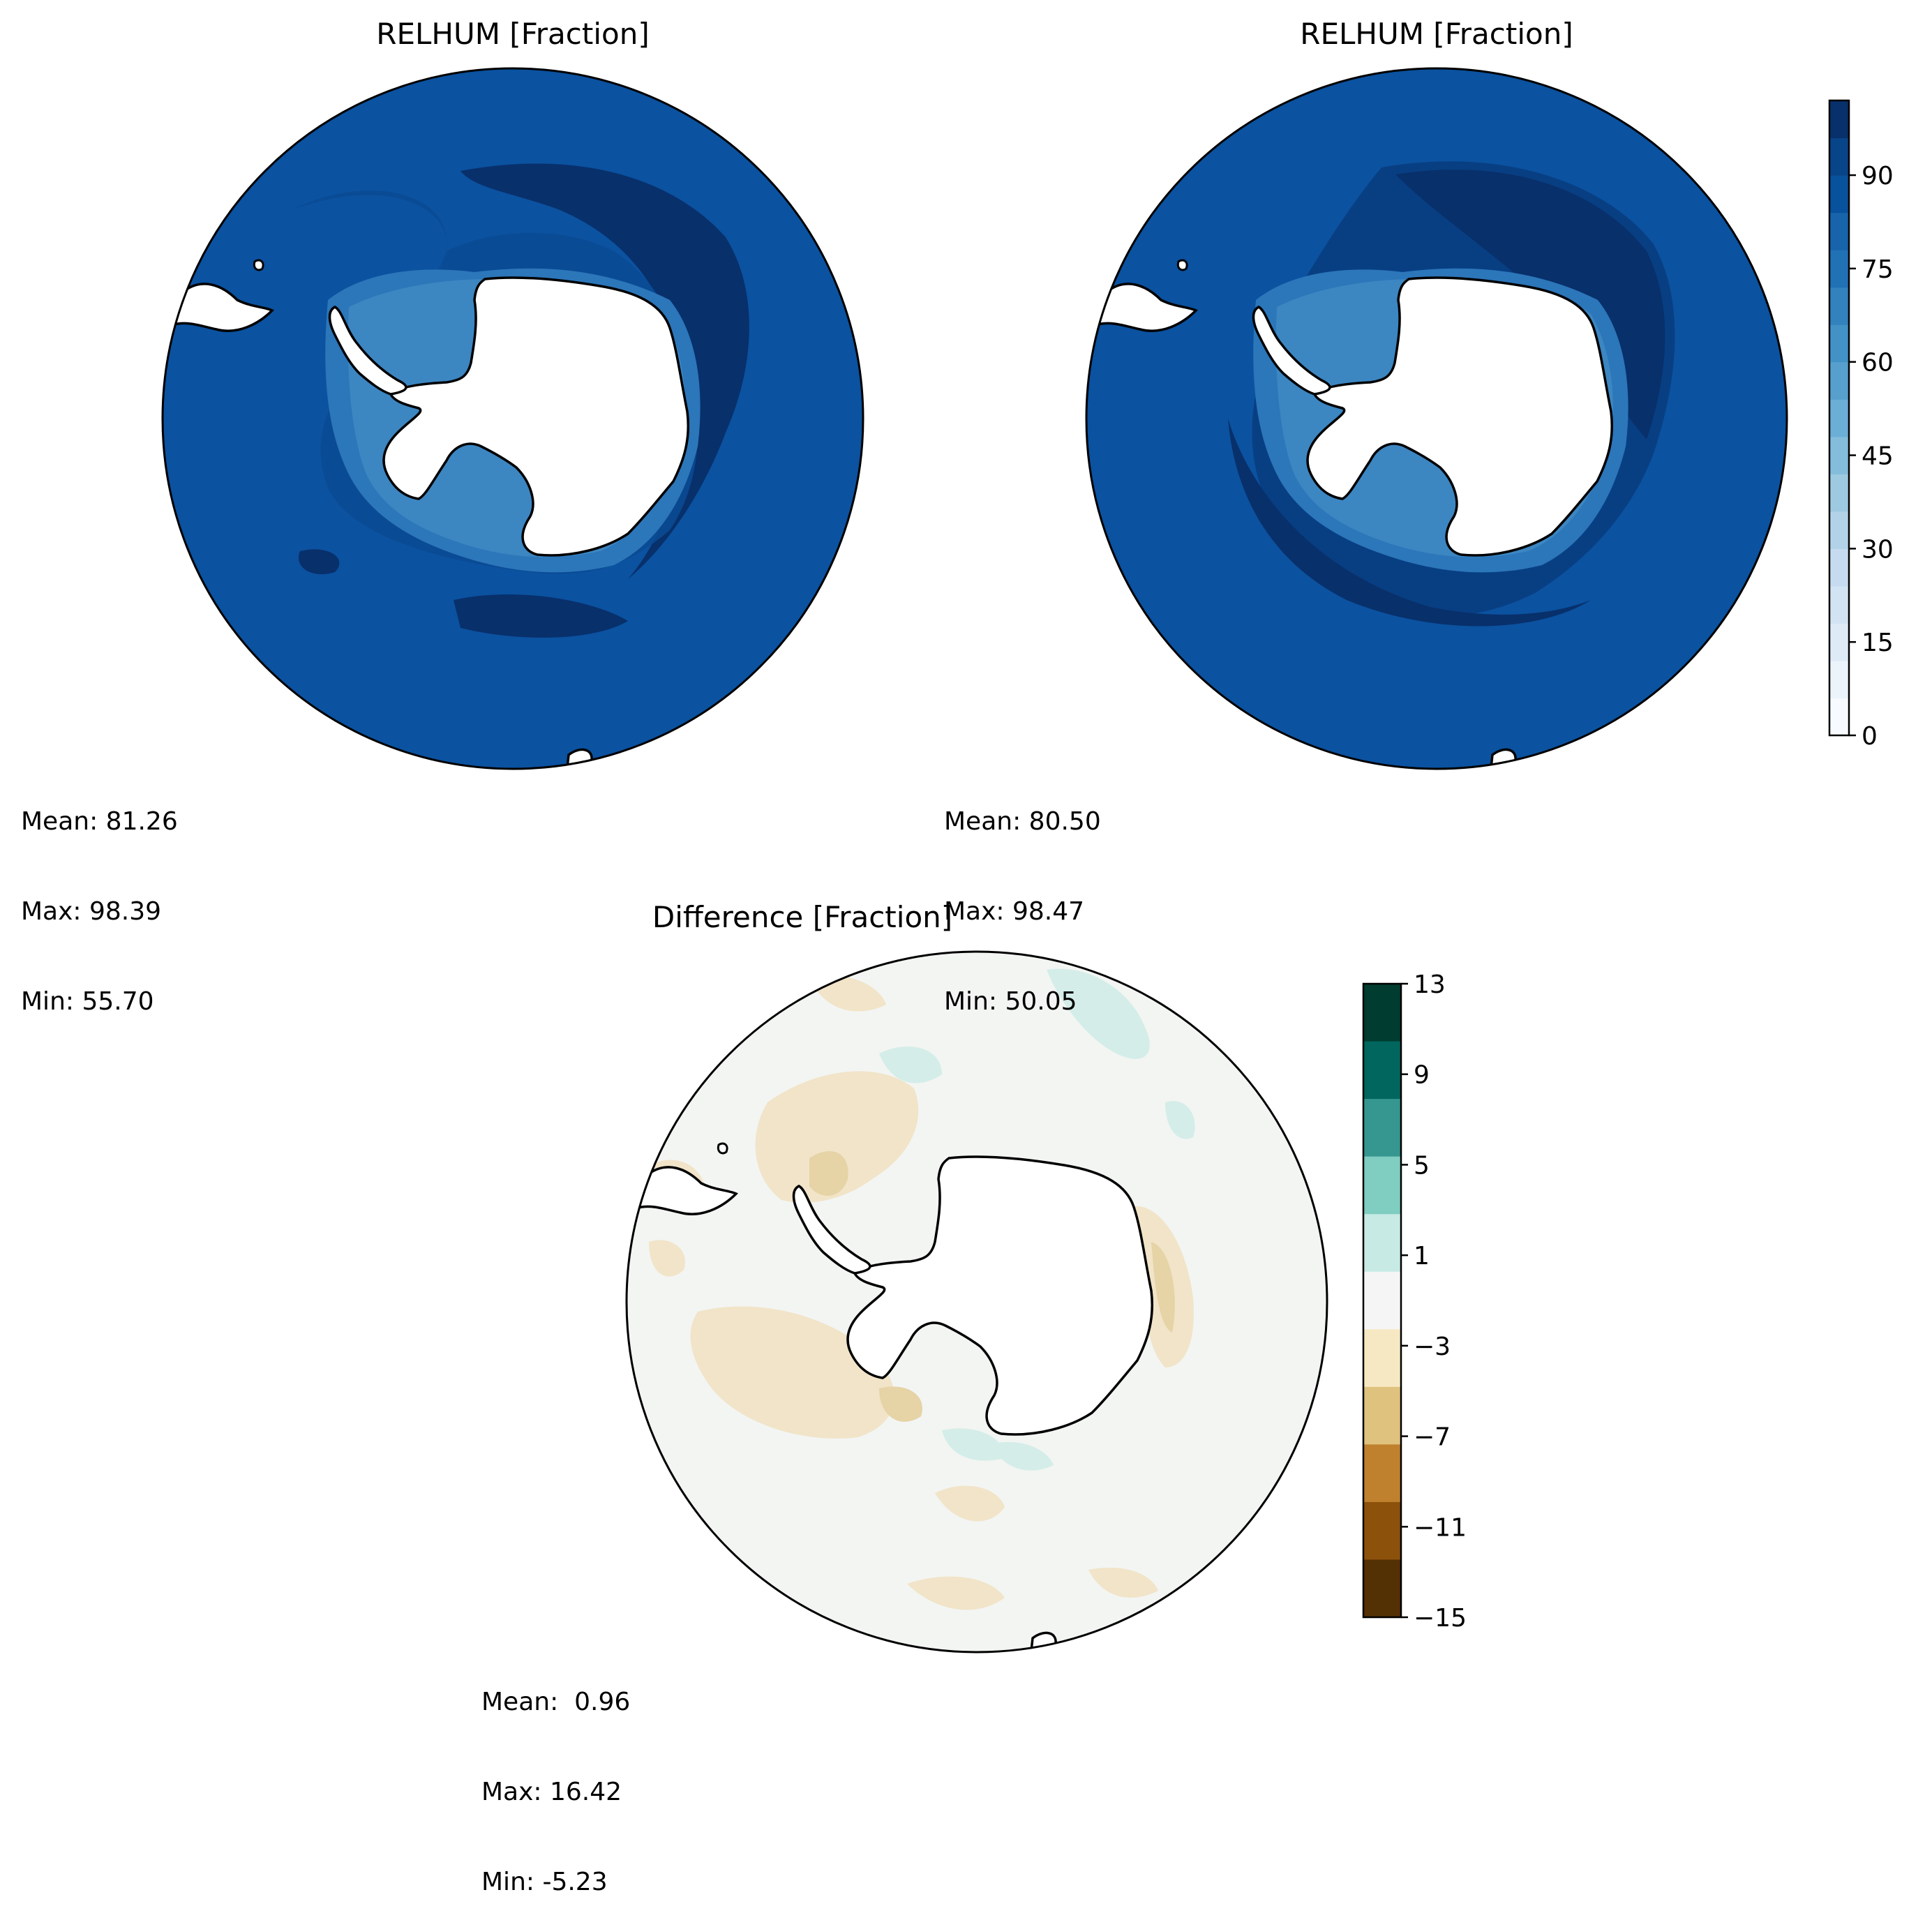 The width and height of the screenshot is (1932, 1927). What do you see at coordinates (556, 1702) in the screenshot?
I see `stat-mean: Mean: 0.96` at bounding box center [556, 1702].